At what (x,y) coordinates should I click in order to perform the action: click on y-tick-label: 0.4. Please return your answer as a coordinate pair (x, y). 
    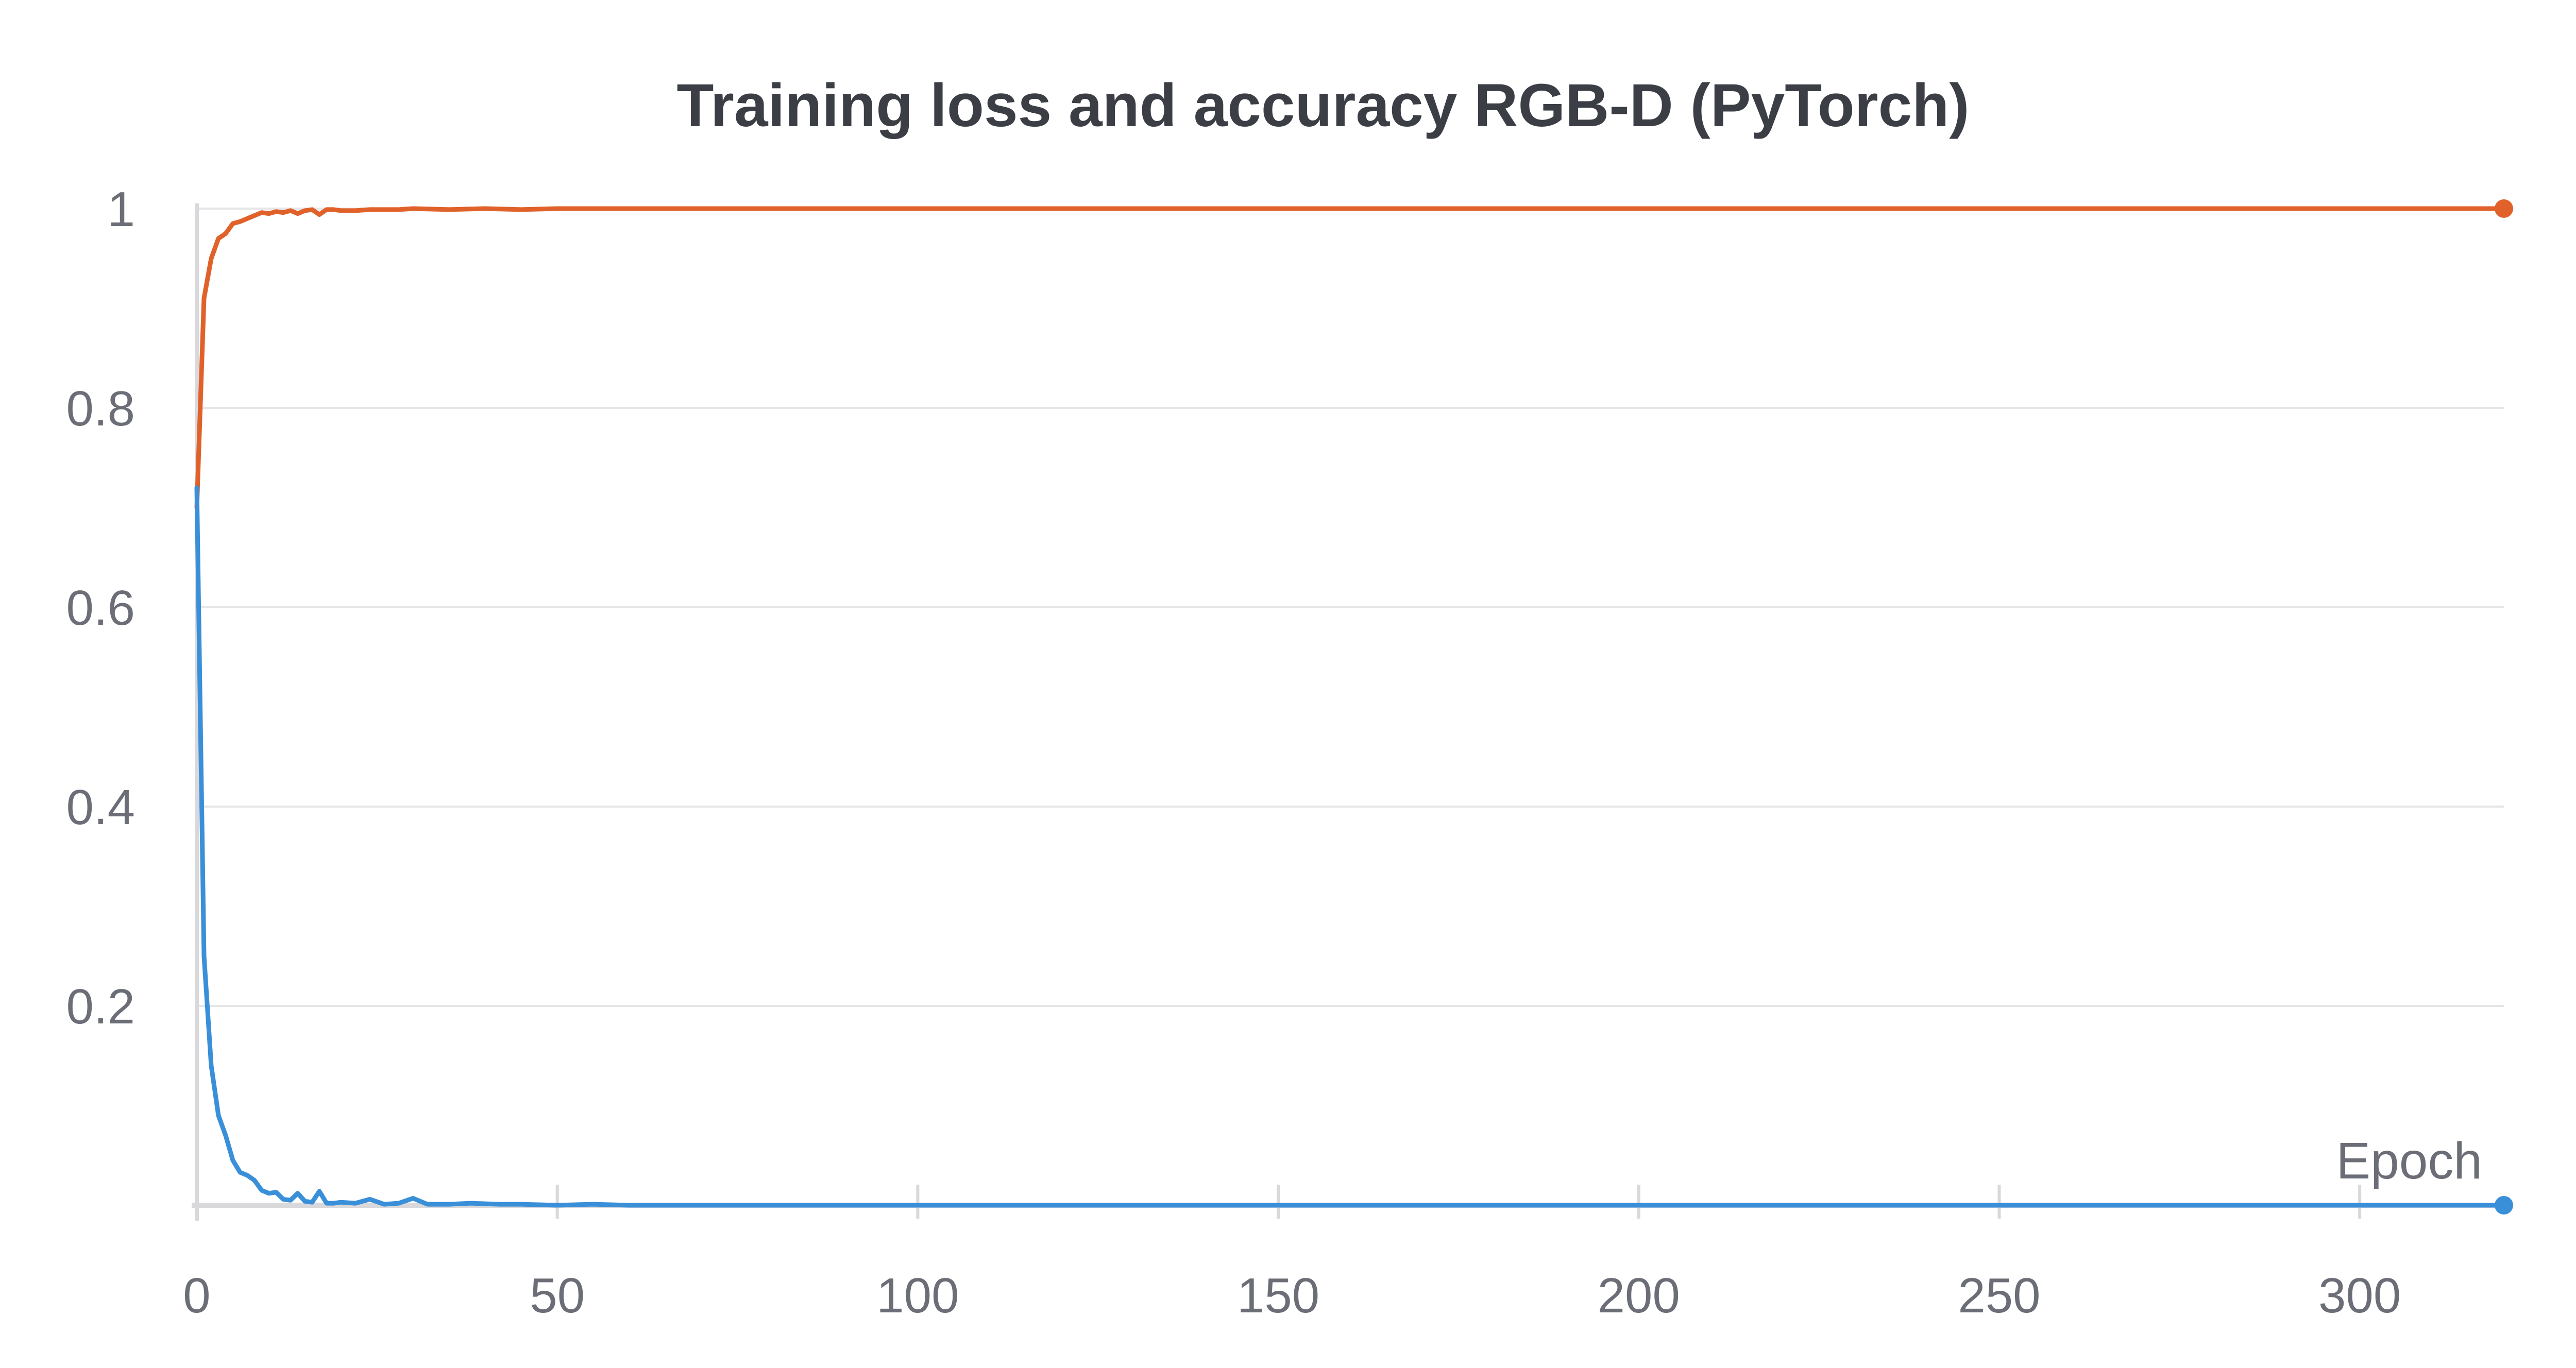
    Looking at the image, I should click on (100, 807).